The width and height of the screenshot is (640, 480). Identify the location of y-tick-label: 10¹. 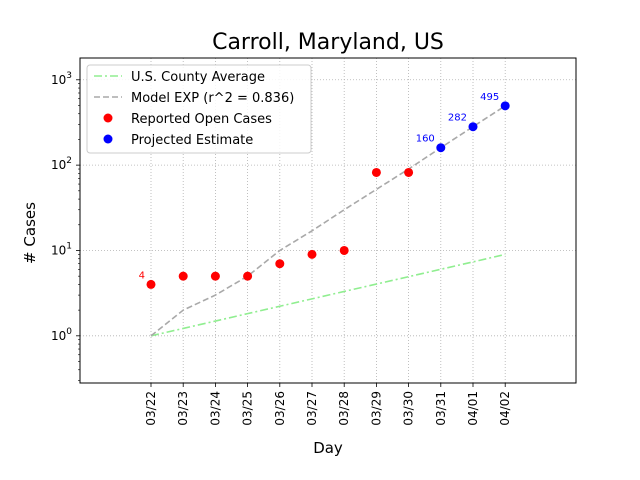
(61, 249).